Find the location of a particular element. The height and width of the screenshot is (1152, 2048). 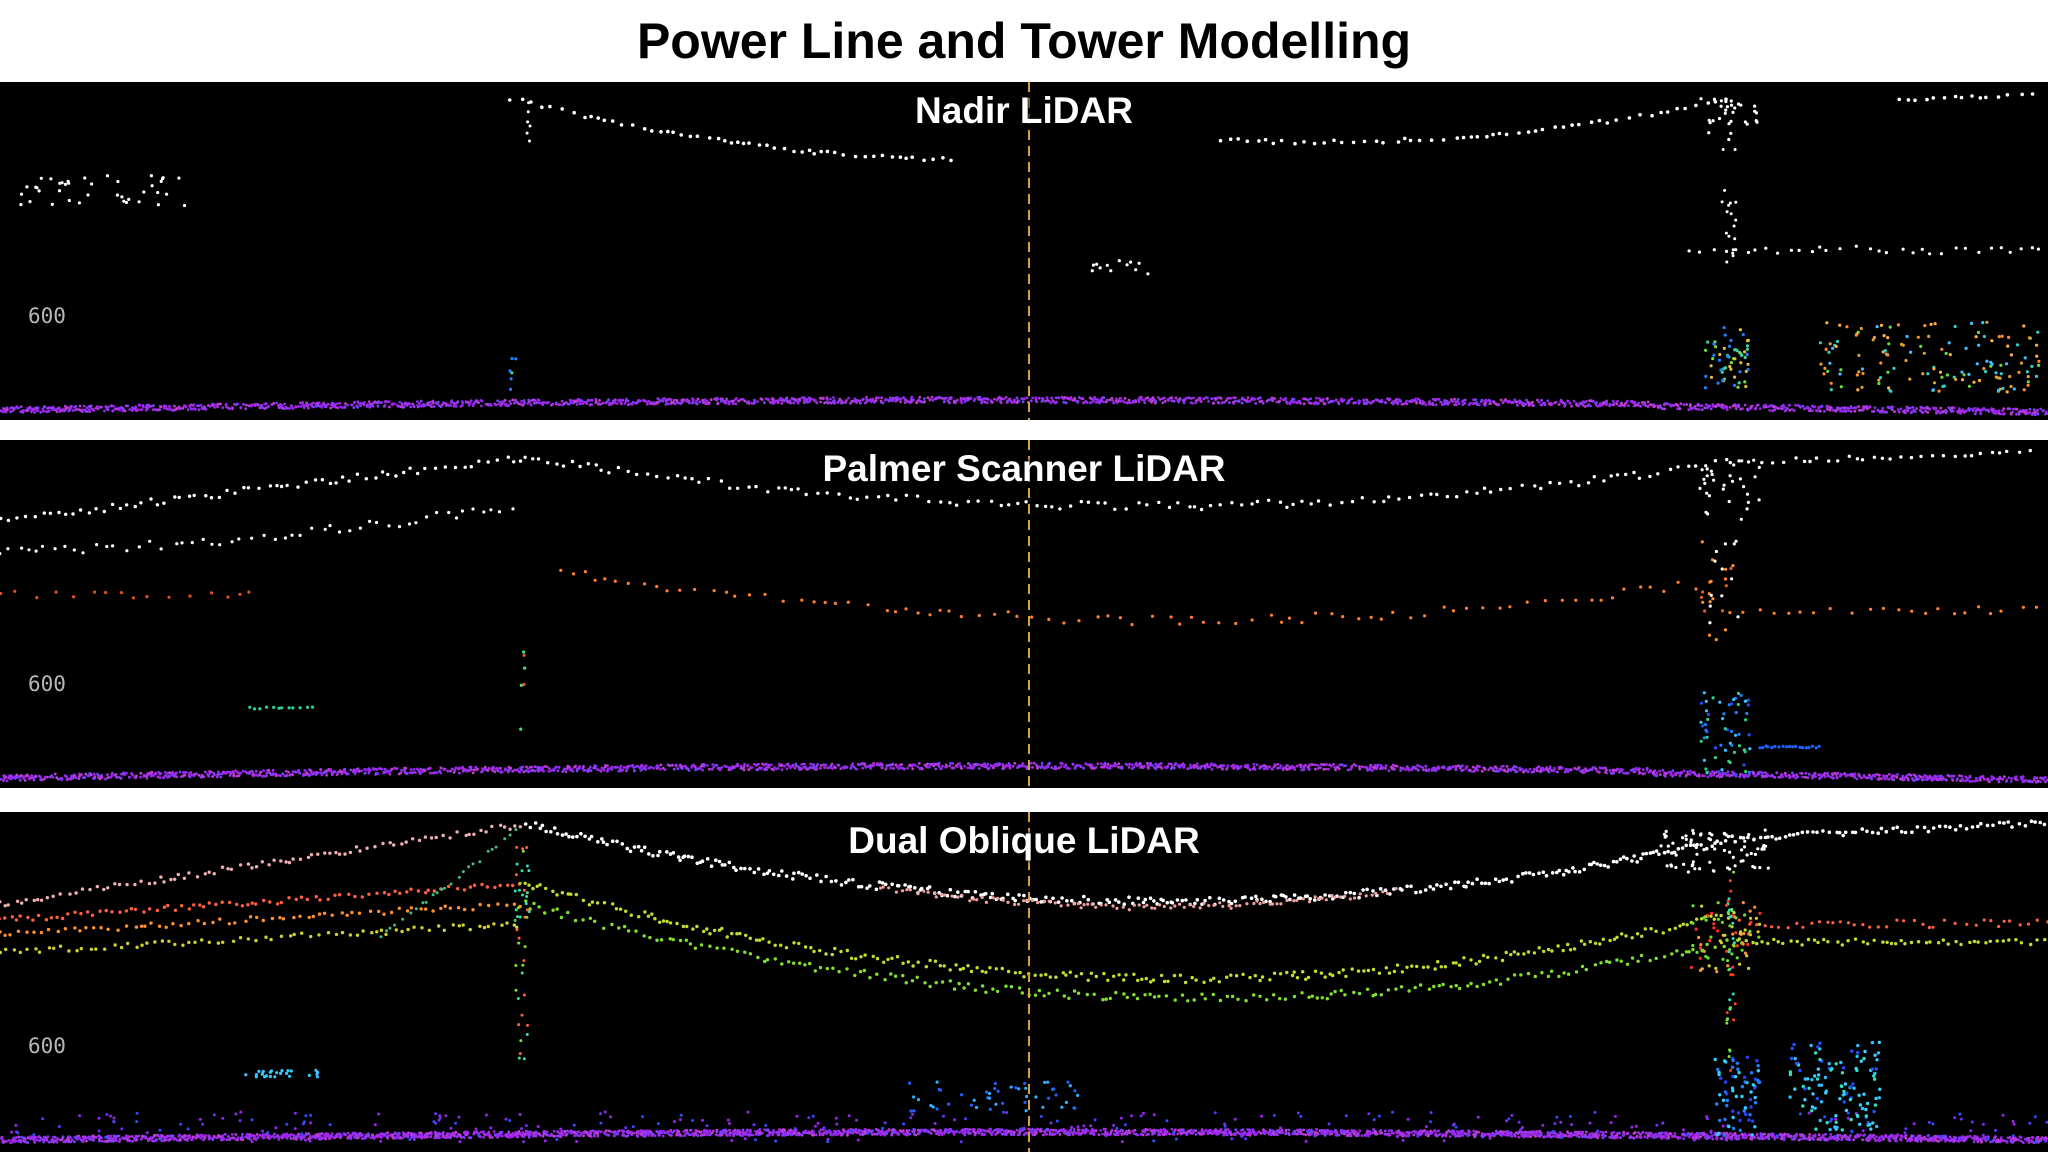

wire-upper-right is located at coordinates (1880, 456).